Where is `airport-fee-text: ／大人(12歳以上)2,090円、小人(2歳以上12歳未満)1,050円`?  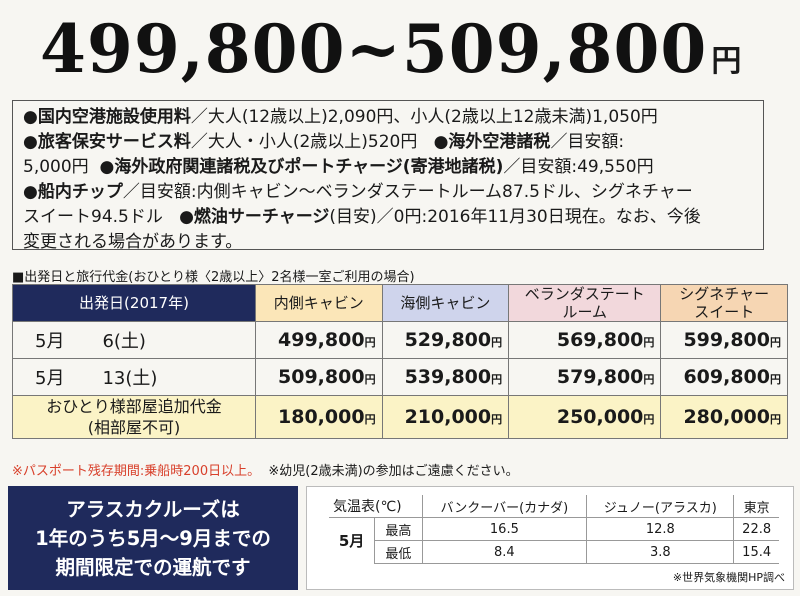 airport-fee-text: ／大人(12歳以上)2,090円、小人(2歳以上12歳未満)1,050円 is located at coordinates (424, 117).